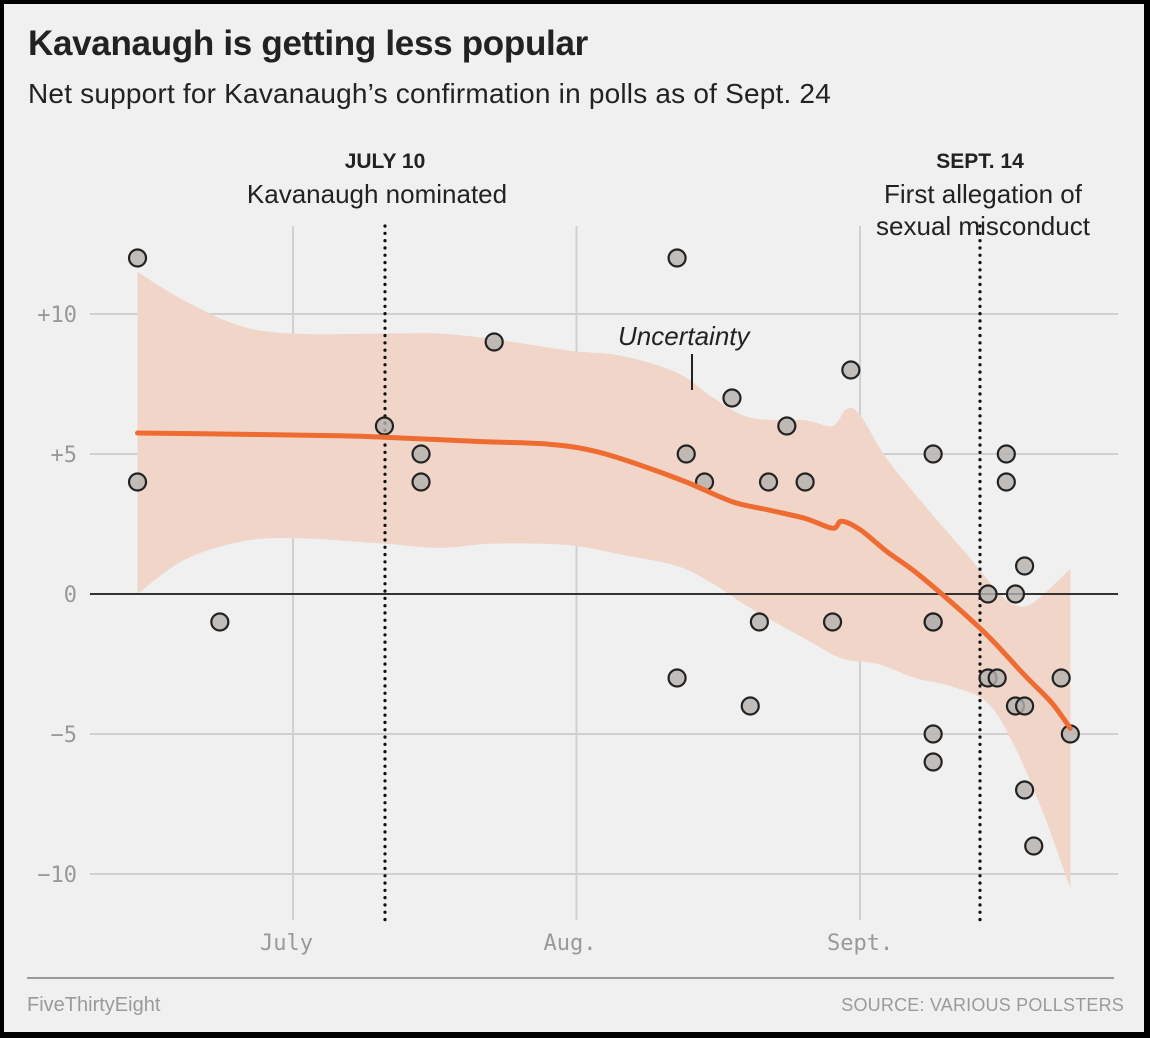 The height and width of the screenshot is (1038, 1150). Describe the element at coordinates (57, 875) in the screenshot. I see `y-tick-label: −10` at that location.